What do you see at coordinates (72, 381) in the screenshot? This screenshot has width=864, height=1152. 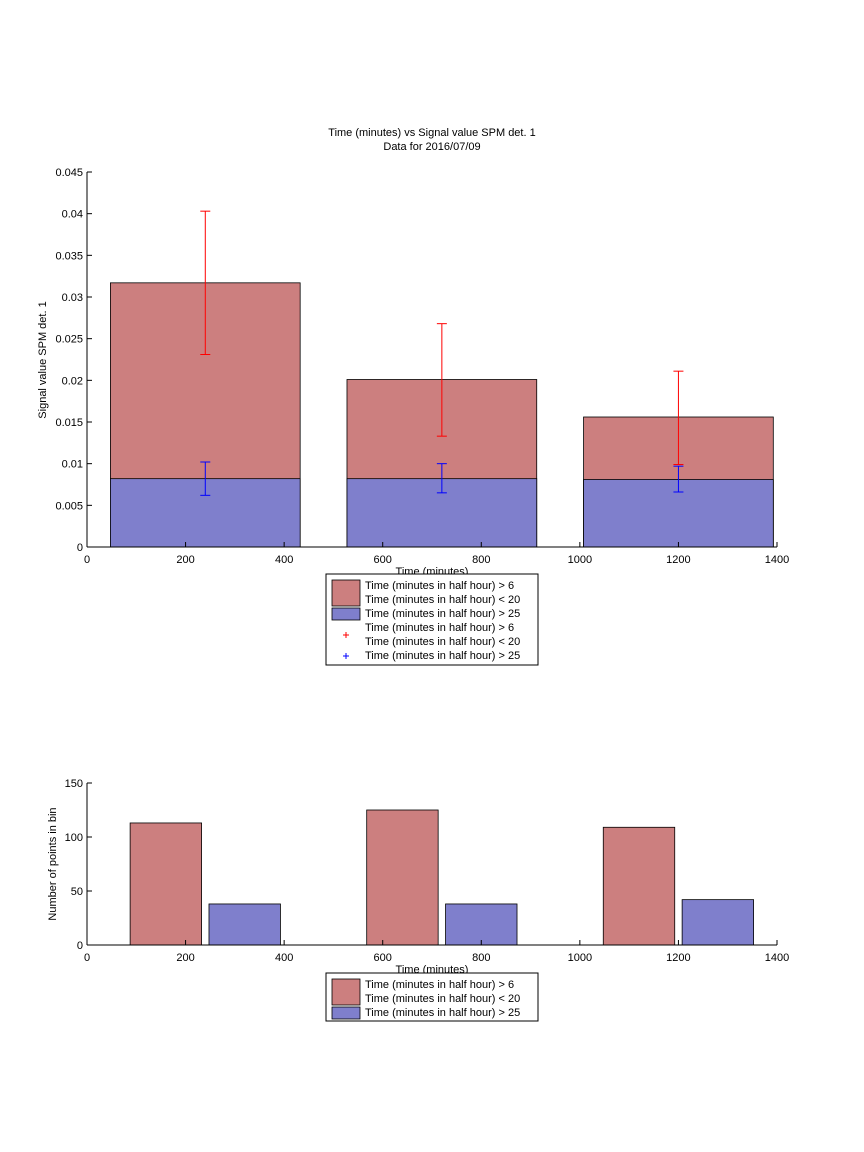 I see `y-tick-label: 0.02` at bounding box center [72, 381].